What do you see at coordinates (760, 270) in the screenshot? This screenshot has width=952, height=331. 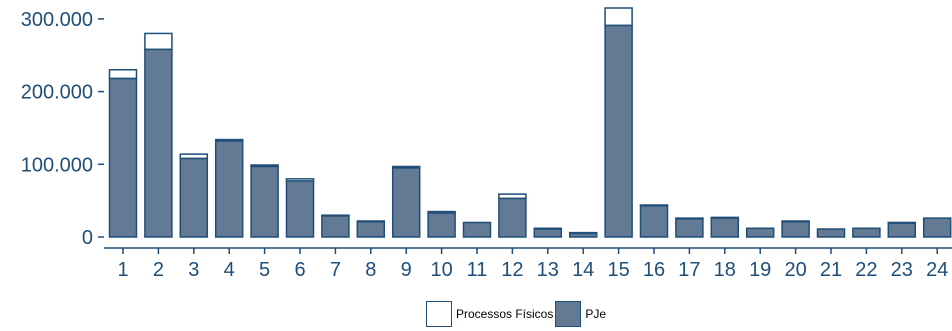 I see `x-tick-label: 19` at bounding box center [760, 270].